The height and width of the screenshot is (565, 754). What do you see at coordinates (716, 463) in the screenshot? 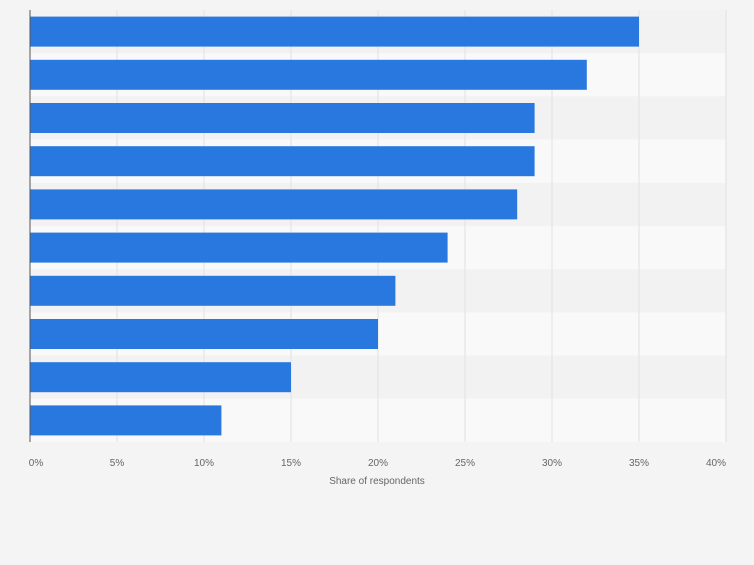
I see `x-tick-label: 40%` at bounding box center [716, 463].